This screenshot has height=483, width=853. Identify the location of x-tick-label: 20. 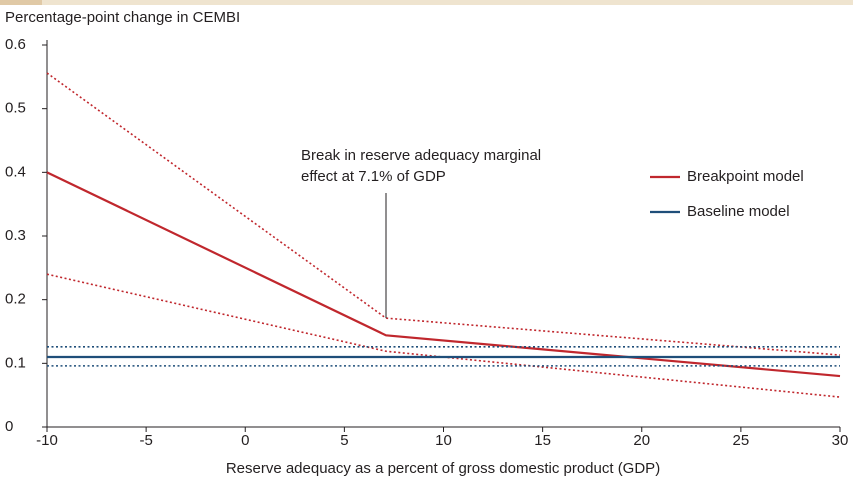
(641, 440).